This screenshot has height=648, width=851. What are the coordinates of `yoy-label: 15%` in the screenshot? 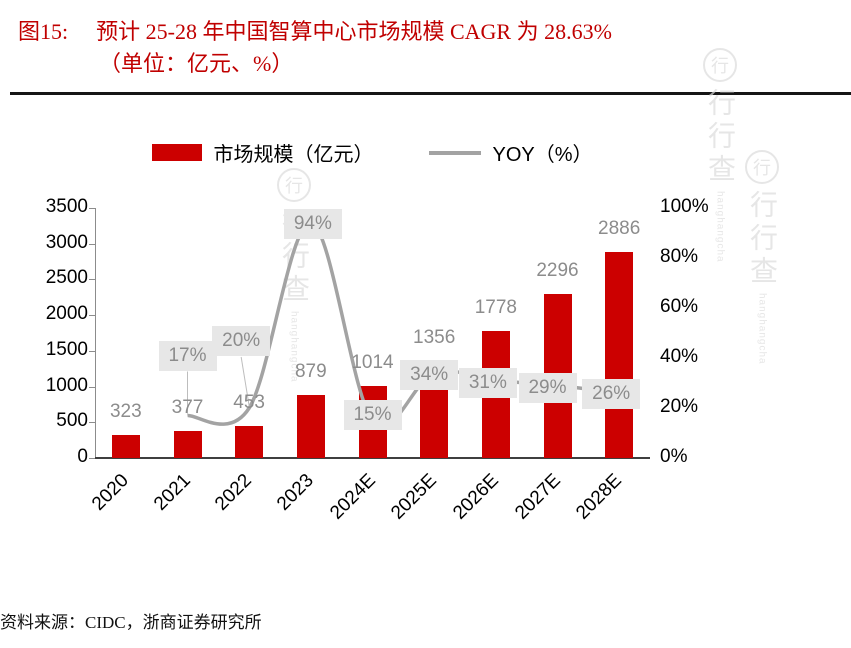 It's located at (372, 414).